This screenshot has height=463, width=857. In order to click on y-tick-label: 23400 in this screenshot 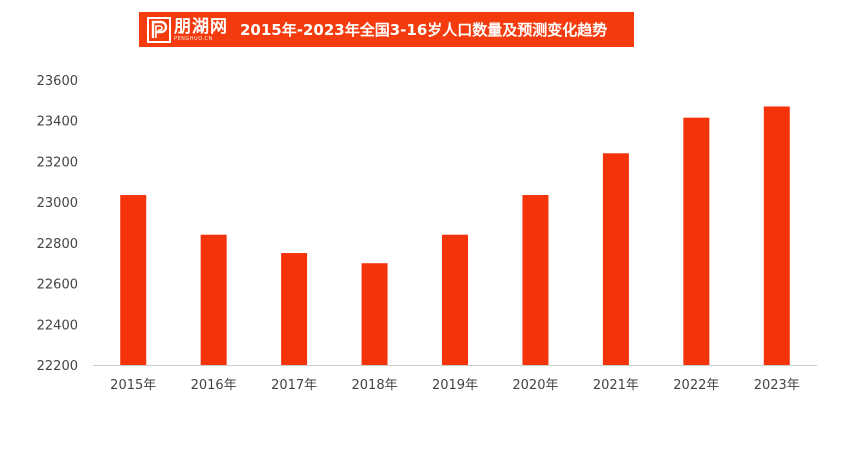, I will do `click(57, 122)`.